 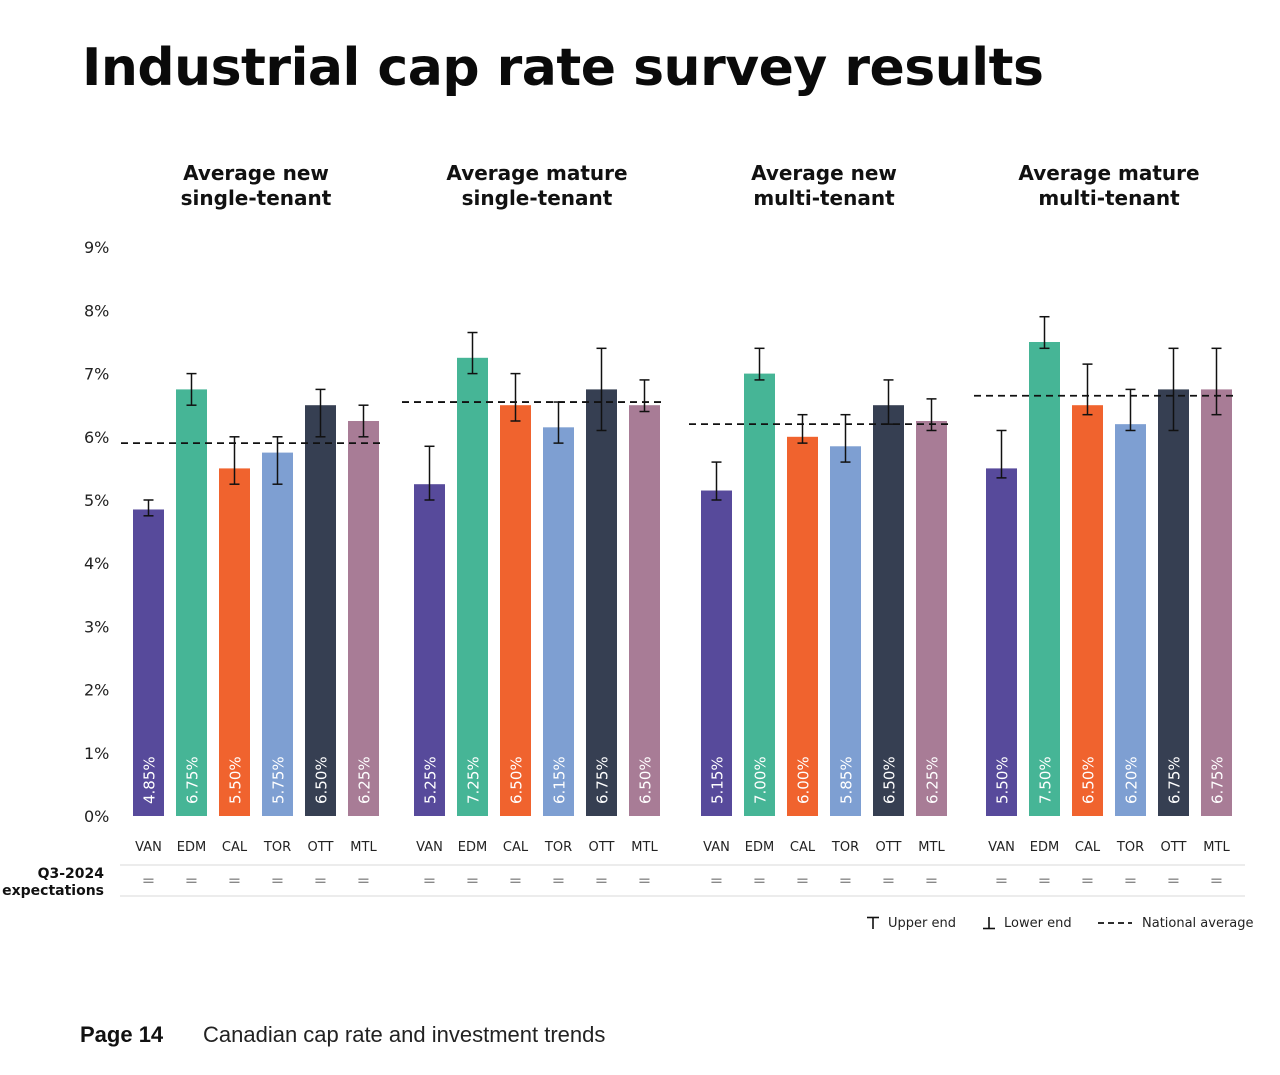 I want to click on bar-value-label: 6.00%, so click(x=804, y=780).